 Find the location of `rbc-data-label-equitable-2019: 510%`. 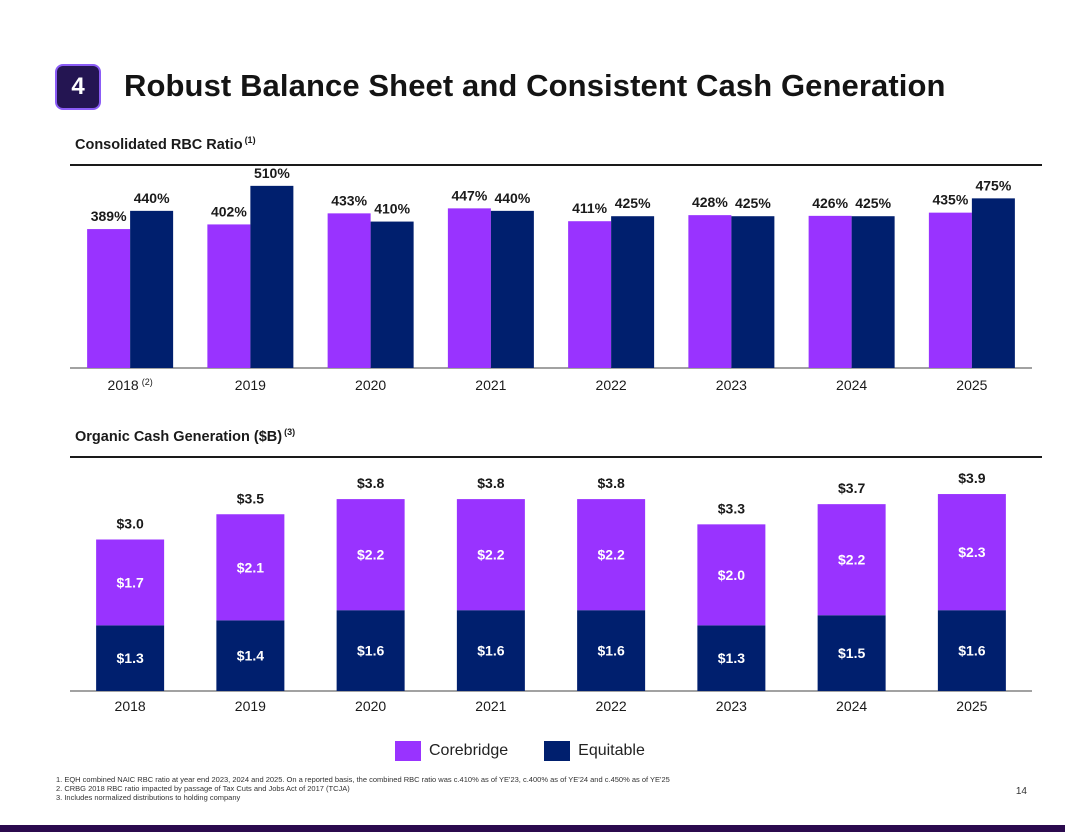

rbc-data-label-equitable-2019: 510% is located at coordinates (272, 173).